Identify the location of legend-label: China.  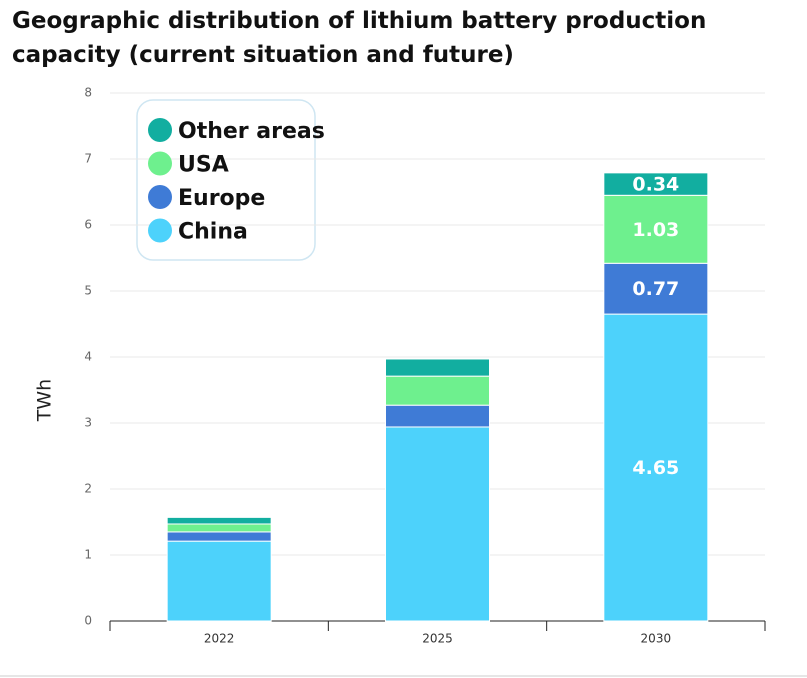
(213, 232).